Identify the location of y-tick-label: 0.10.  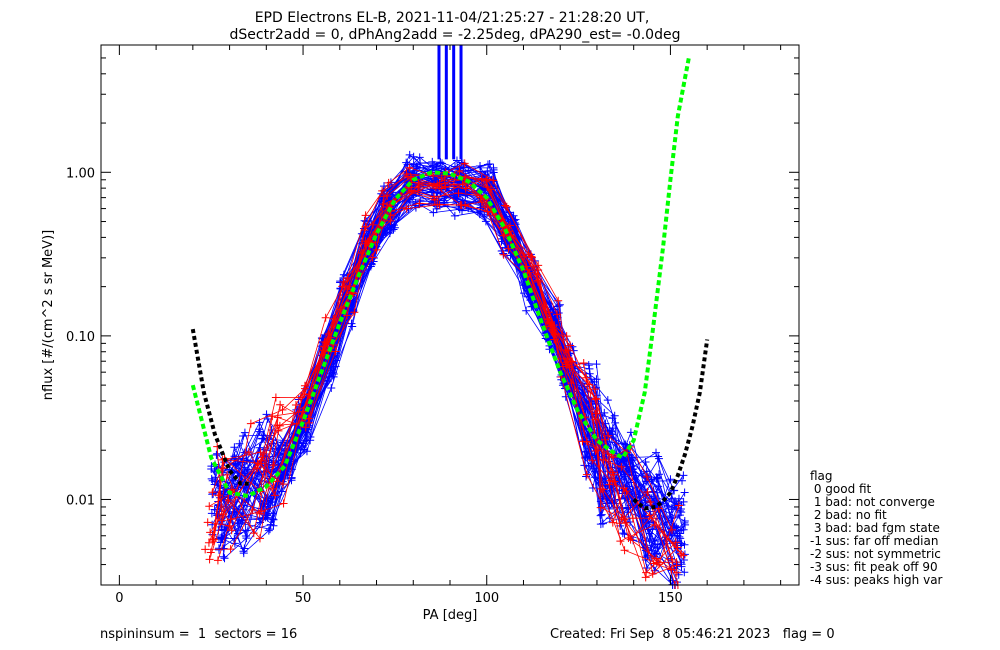
(80, 337).